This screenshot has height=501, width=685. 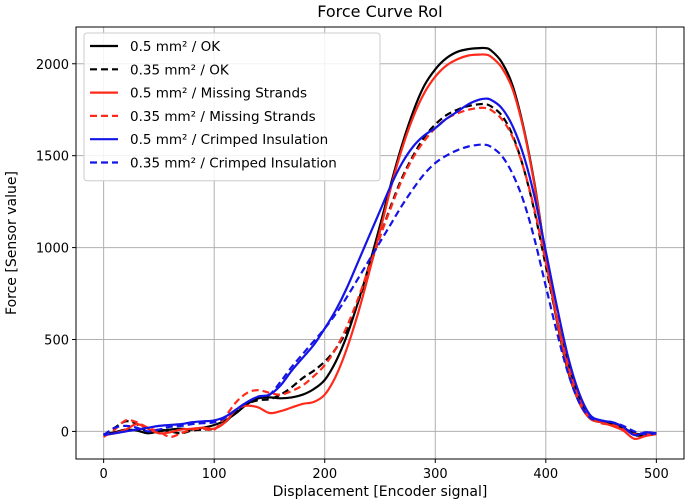 I want to click on x-axis-label: Displacement [Encoder signal], so click(x=380, y=492).